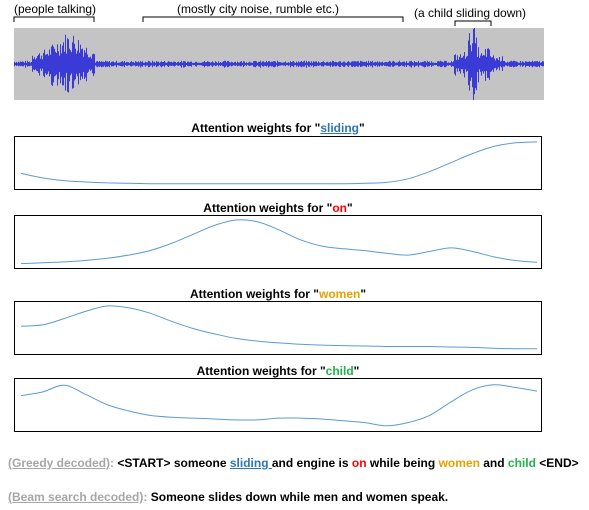 The image size is (589, 510). I want to click on waveform-signal, so click(279, 64).